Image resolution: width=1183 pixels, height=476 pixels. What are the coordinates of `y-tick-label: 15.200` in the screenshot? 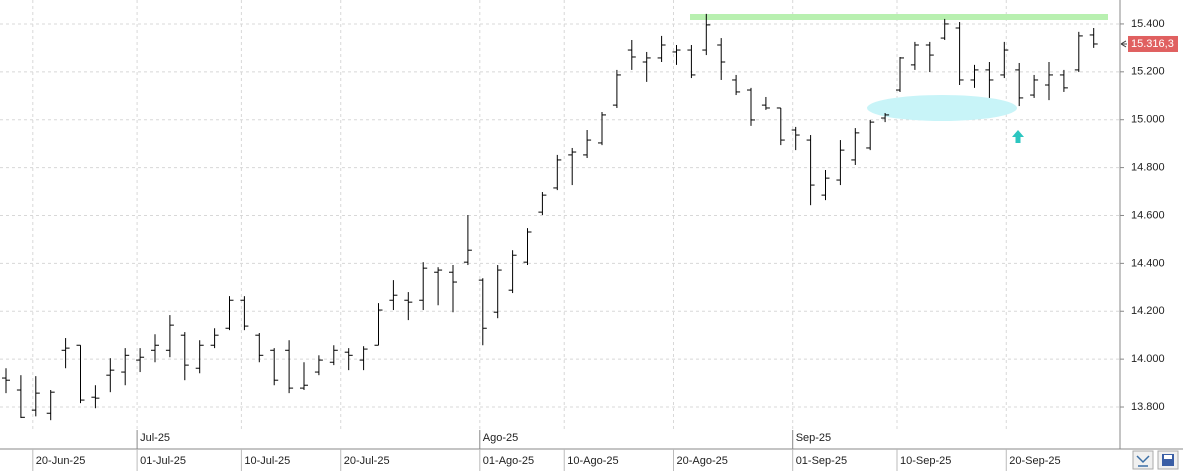 It's located at (1148, 72).